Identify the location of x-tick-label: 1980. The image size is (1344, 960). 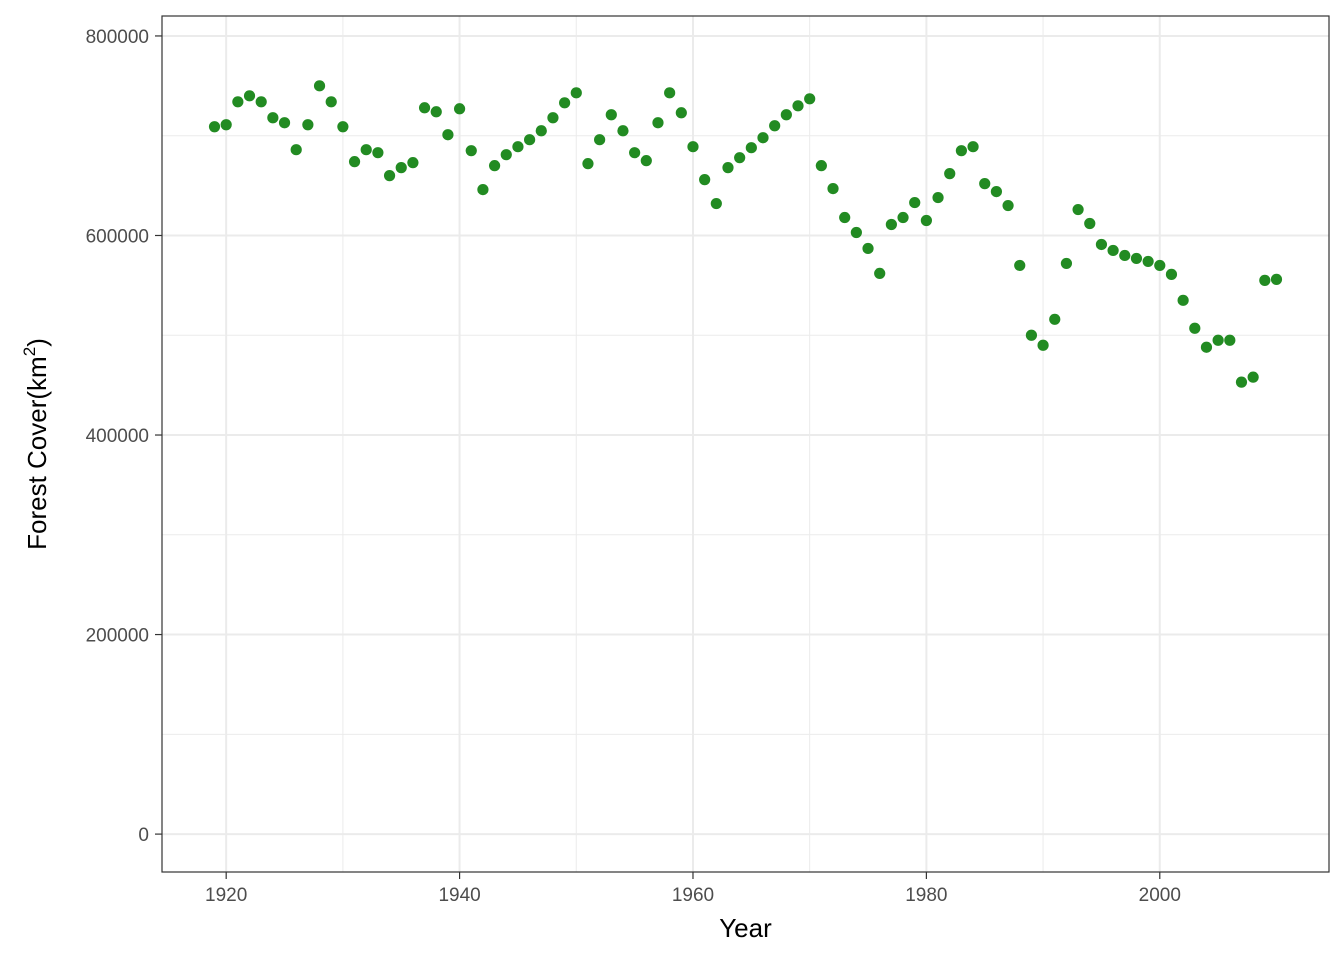
(926, 895).